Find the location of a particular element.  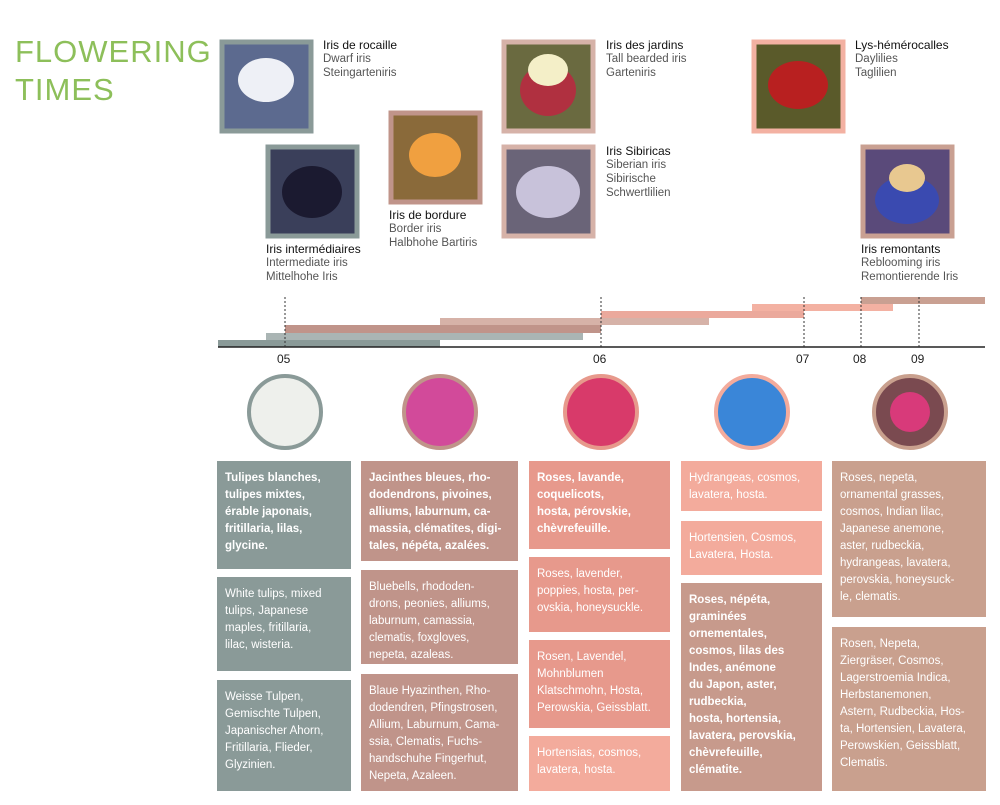

text-line: lilac, wisteria. is located at coordinates (259, 645).